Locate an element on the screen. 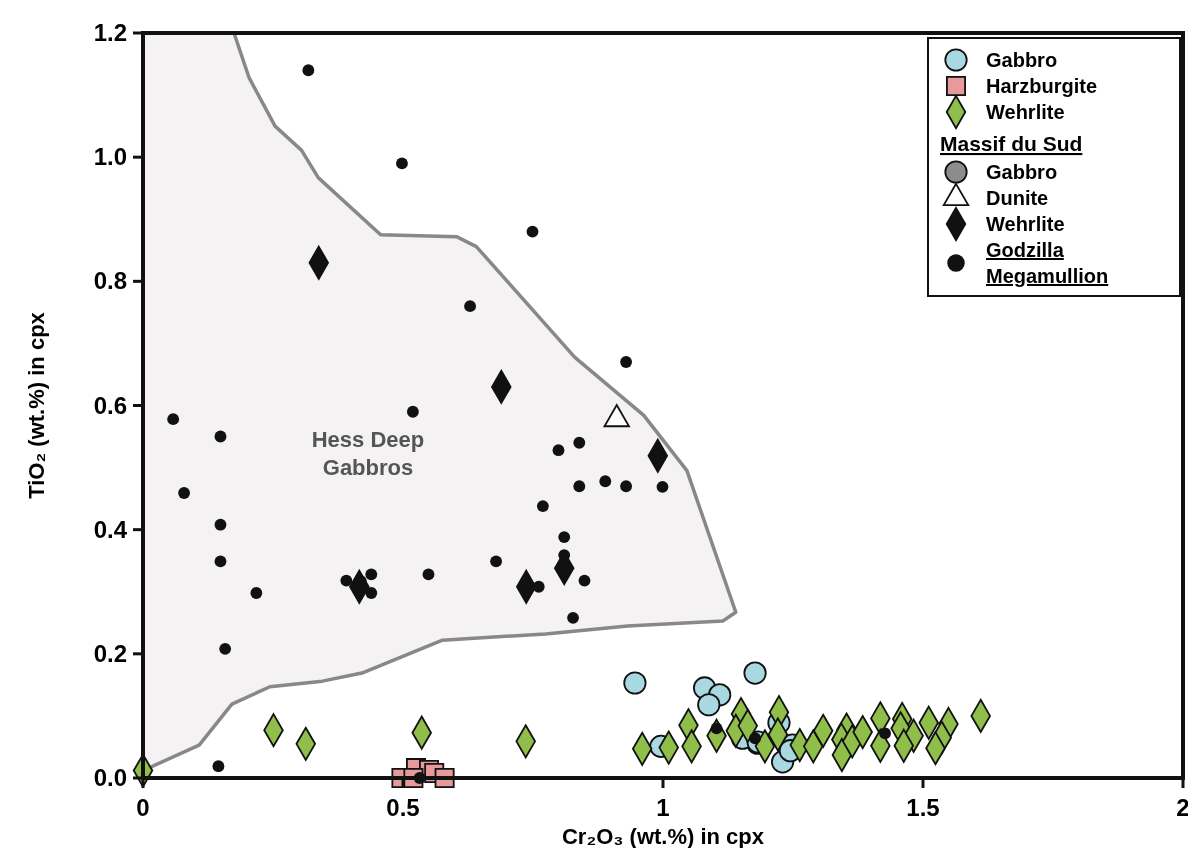 The height and width of the screenshot is (860, 1199). x-tick-label: 1.5 is located at coordinates (923, 807).